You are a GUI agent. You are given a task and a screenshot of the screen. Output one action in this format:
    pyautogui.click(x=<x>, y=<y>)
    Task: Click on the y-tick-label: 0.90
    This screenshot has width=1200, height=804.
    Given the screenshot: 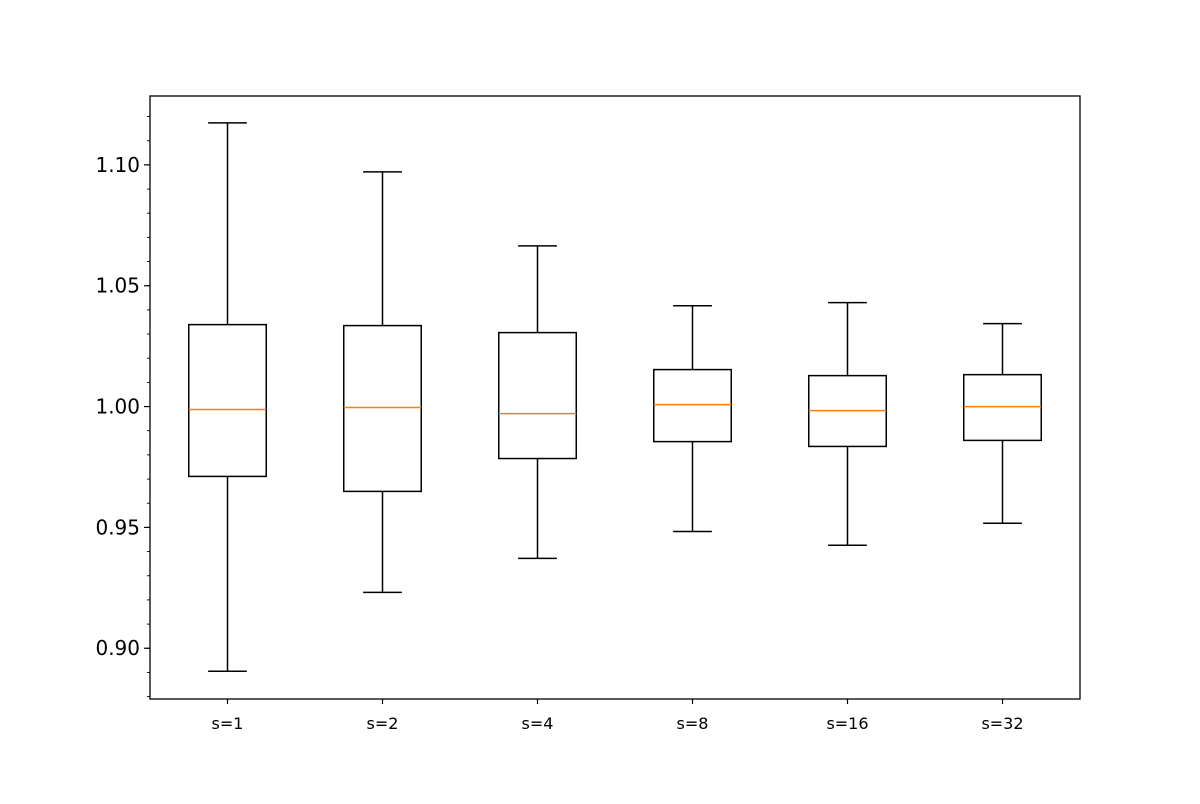 What is the action you would take?
    pyautogui.click(x=117, y=648)
    